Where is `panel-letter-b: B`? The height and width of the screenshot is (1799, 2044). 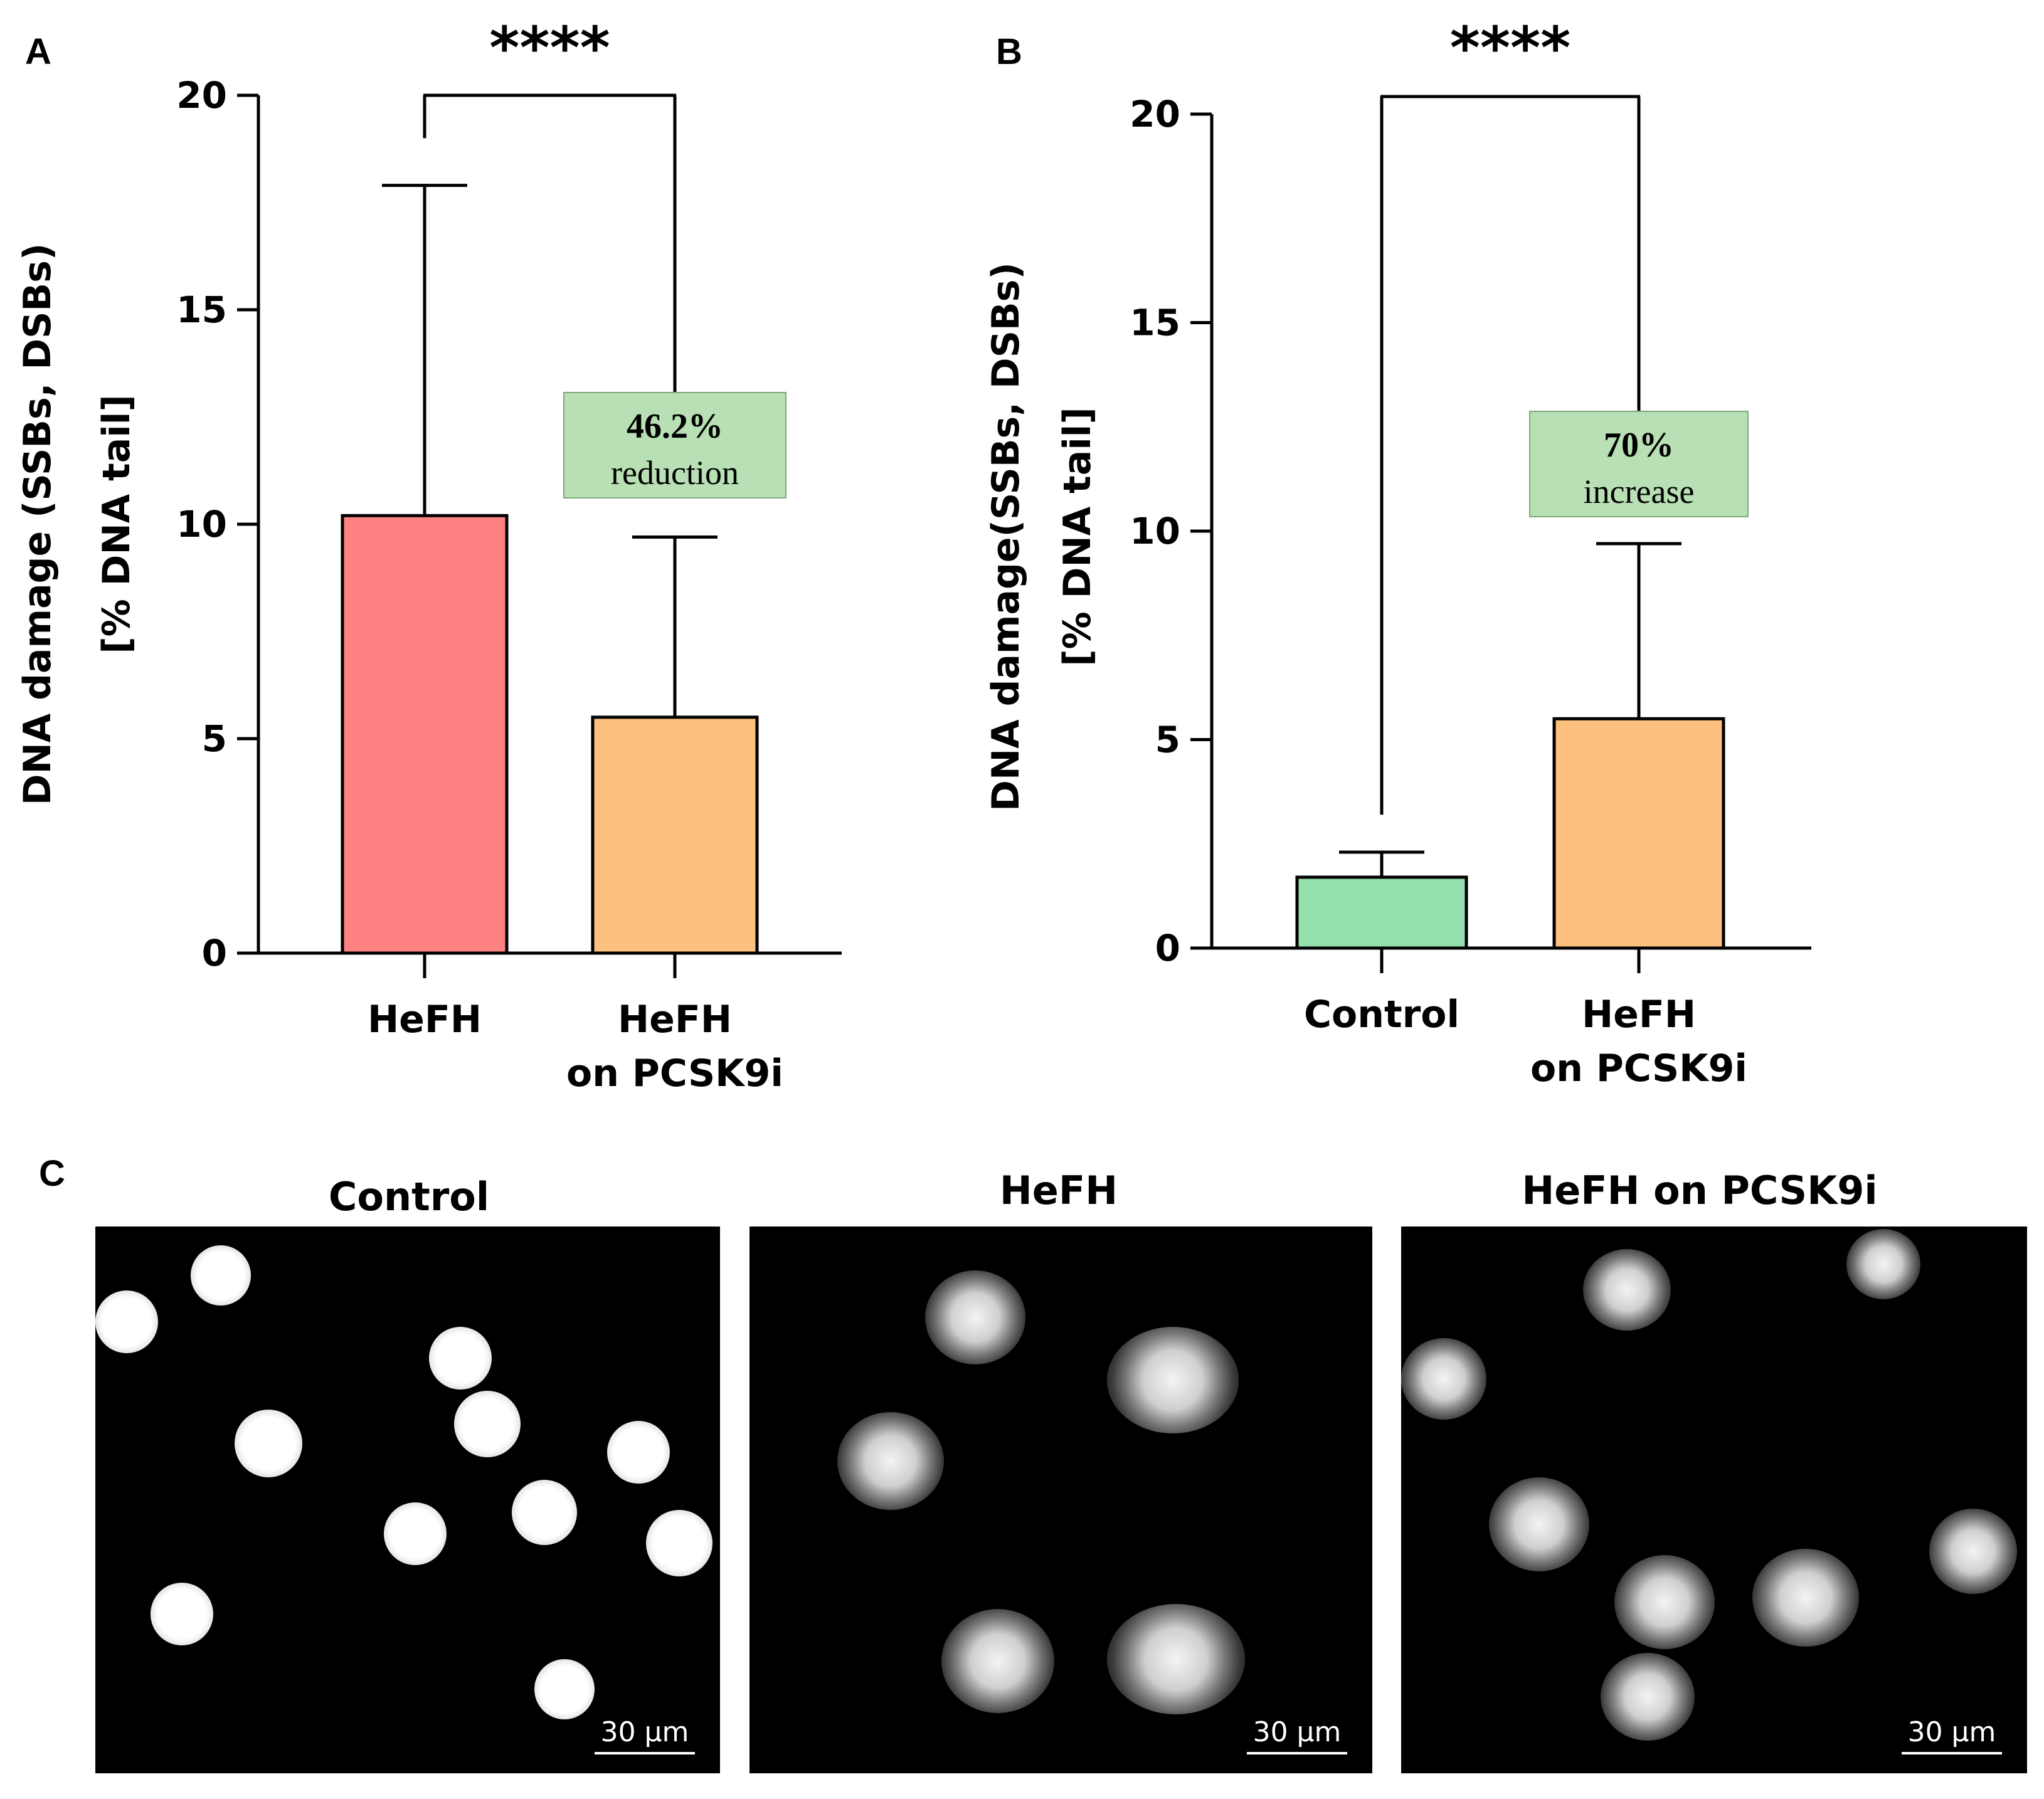 panel-letter-b: B is located at coordinates (1009, 51).